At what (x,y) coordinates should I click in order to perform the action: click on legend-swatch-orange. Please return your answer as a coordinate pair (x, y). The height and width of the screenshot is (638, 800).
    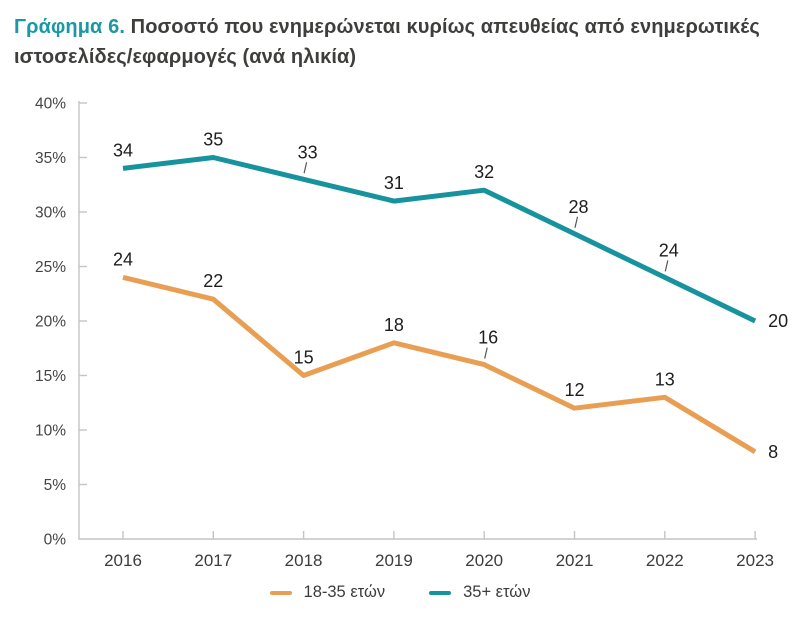
    Looking at the image, I should click on (280, 592).